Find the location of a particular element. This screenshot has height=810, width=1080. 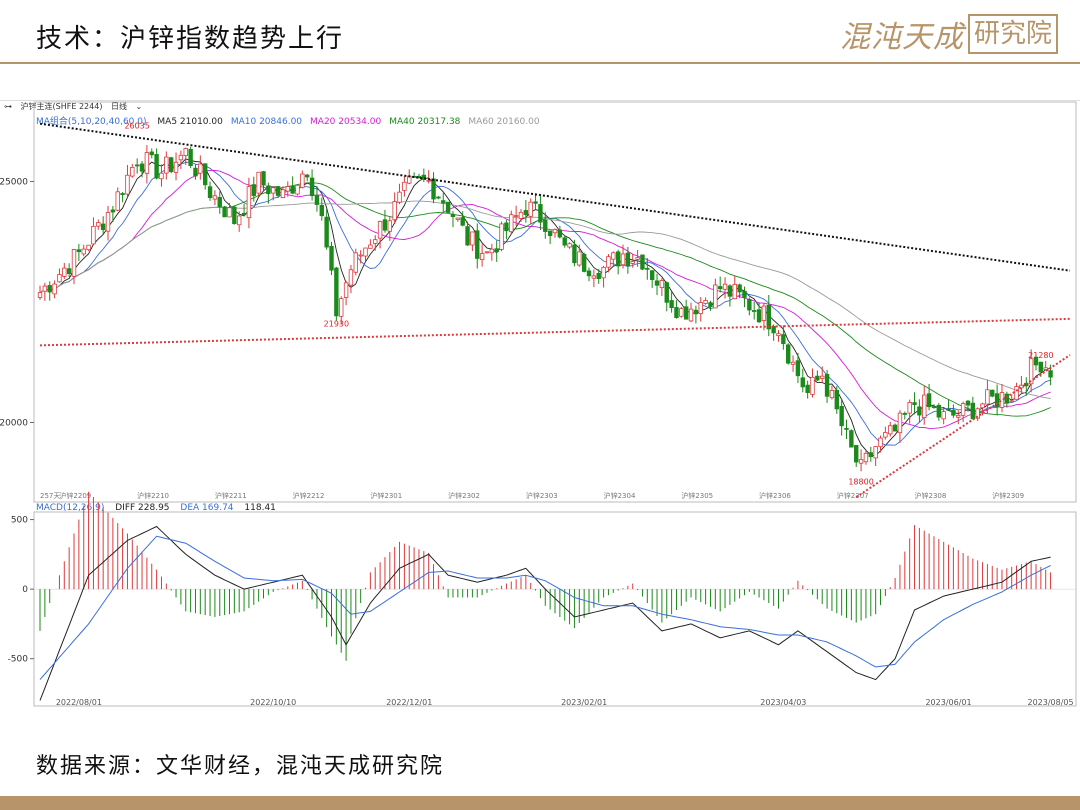

contract-label: 沪锌2308 is located at coordinates (931, 495).